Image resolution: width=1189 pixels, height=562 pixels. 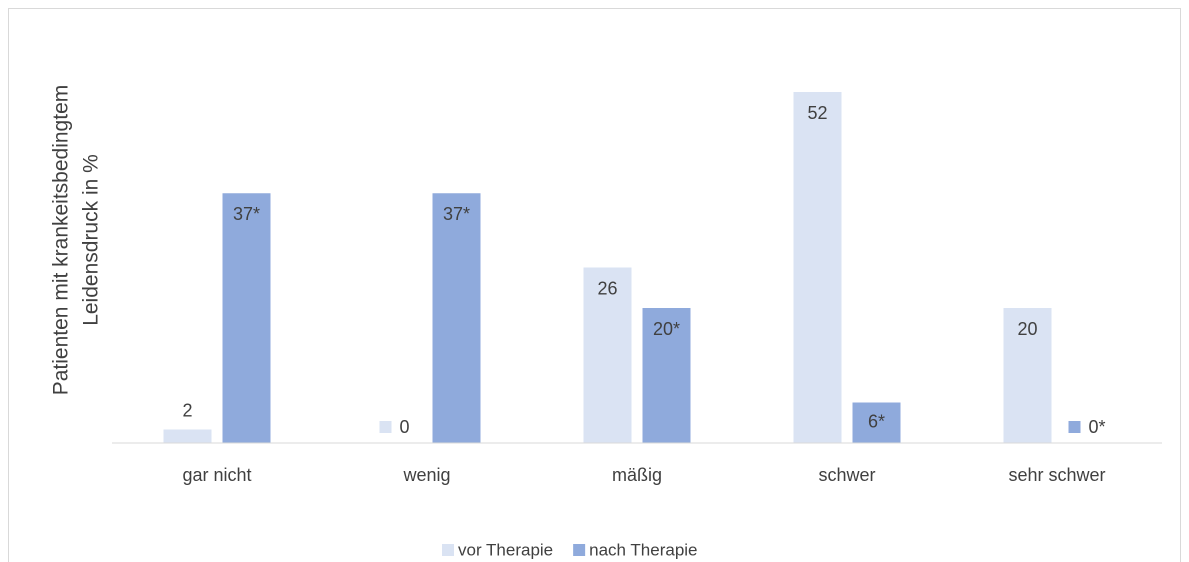 What do you see at coordinates (426, 475) in the screenshot?
I see `x-tick-label: wenig` at bounding box center [426, 475].